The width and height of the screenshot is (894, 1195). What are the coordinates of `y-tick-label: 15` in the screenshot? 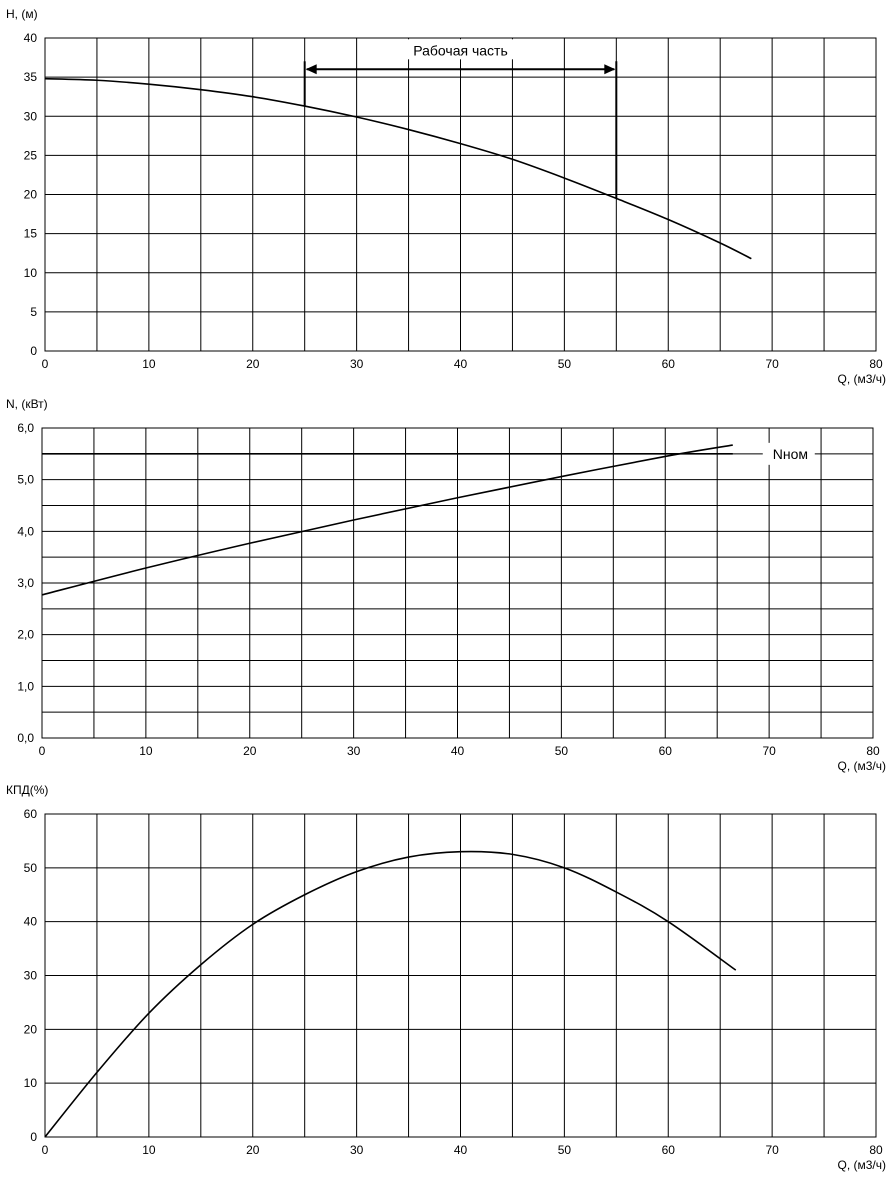 It's located at (31, 234).